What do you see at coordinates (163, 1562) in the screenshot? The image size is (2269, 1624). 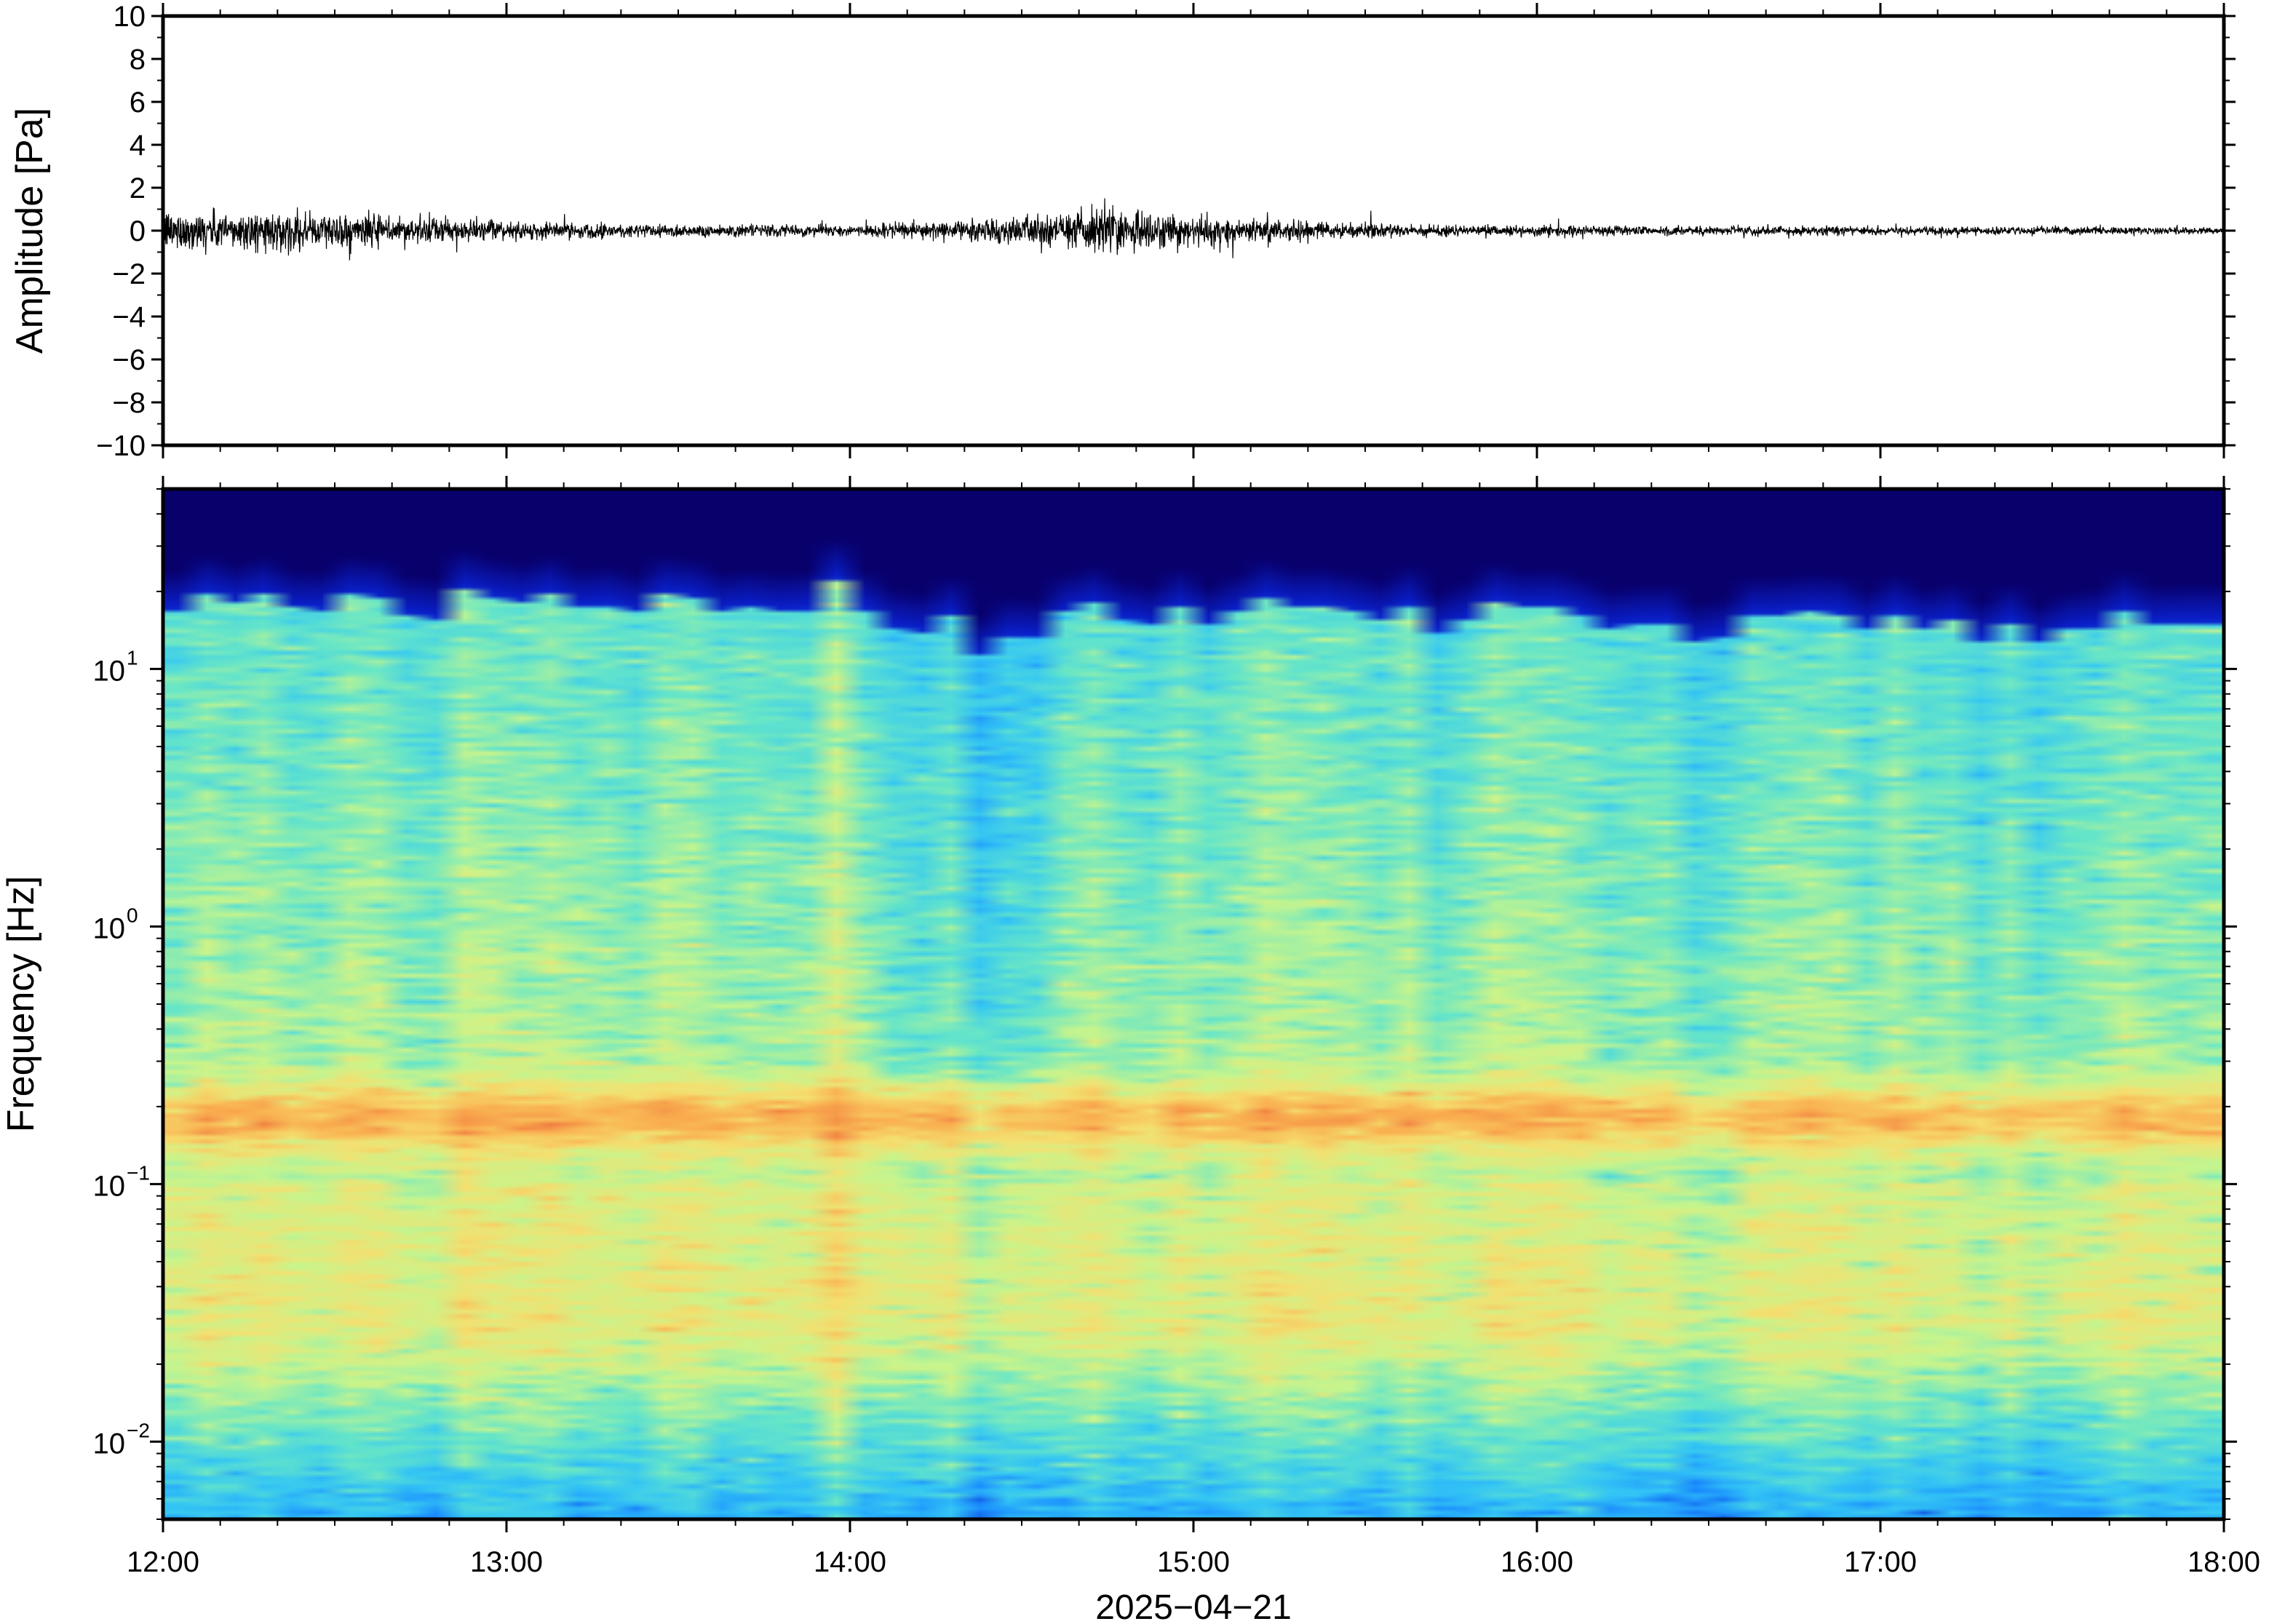 I see `x-tick-label: 12:00` at bounding box center [163, 1562].